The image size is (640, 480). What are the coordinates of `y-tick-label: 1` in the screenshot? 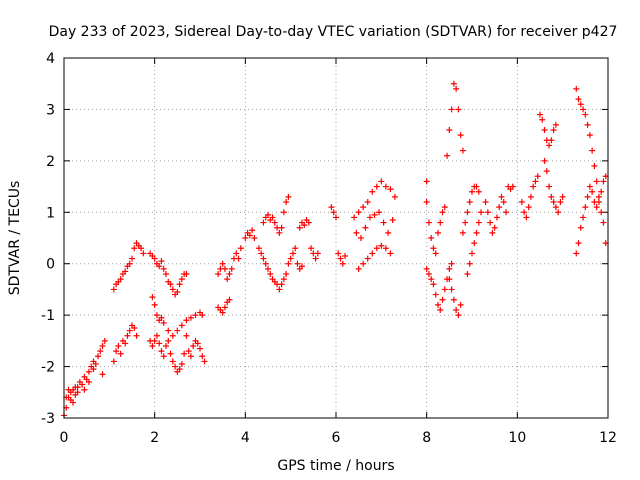 It's located at (50, 213).